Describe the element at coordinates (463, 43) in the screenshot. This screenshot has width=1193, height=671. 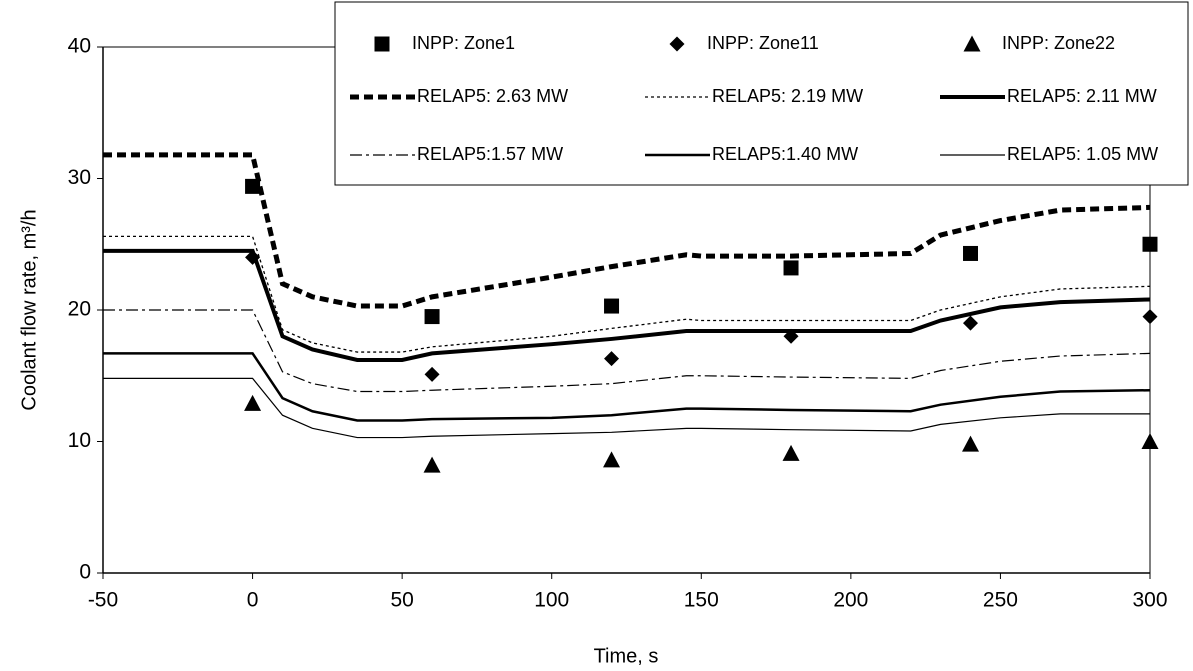
I see `legend-label: INPP: Zone1` at that location.